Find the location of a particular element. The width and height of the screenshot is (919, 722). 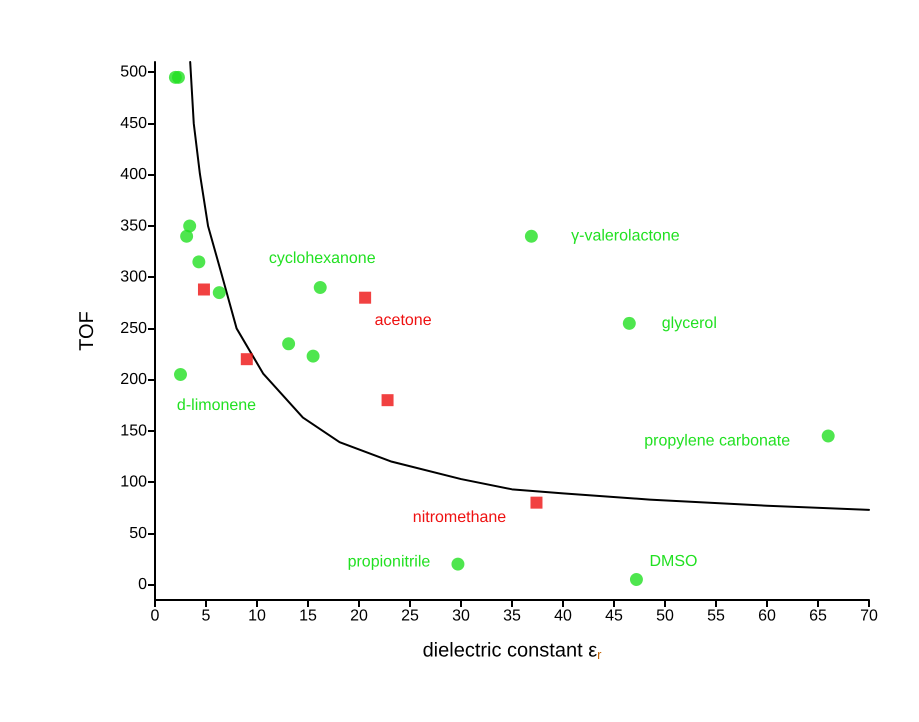

x-axis-title: dielectric constant εr is located at coordinates (512, 651).